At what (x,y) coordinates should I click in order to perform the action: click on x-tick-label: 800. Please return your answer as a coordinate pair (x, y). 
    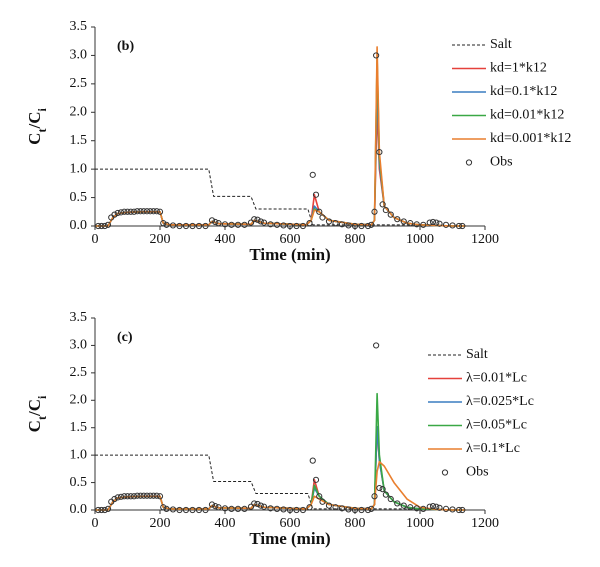
    Looking at the image, I should click on (355, 239).